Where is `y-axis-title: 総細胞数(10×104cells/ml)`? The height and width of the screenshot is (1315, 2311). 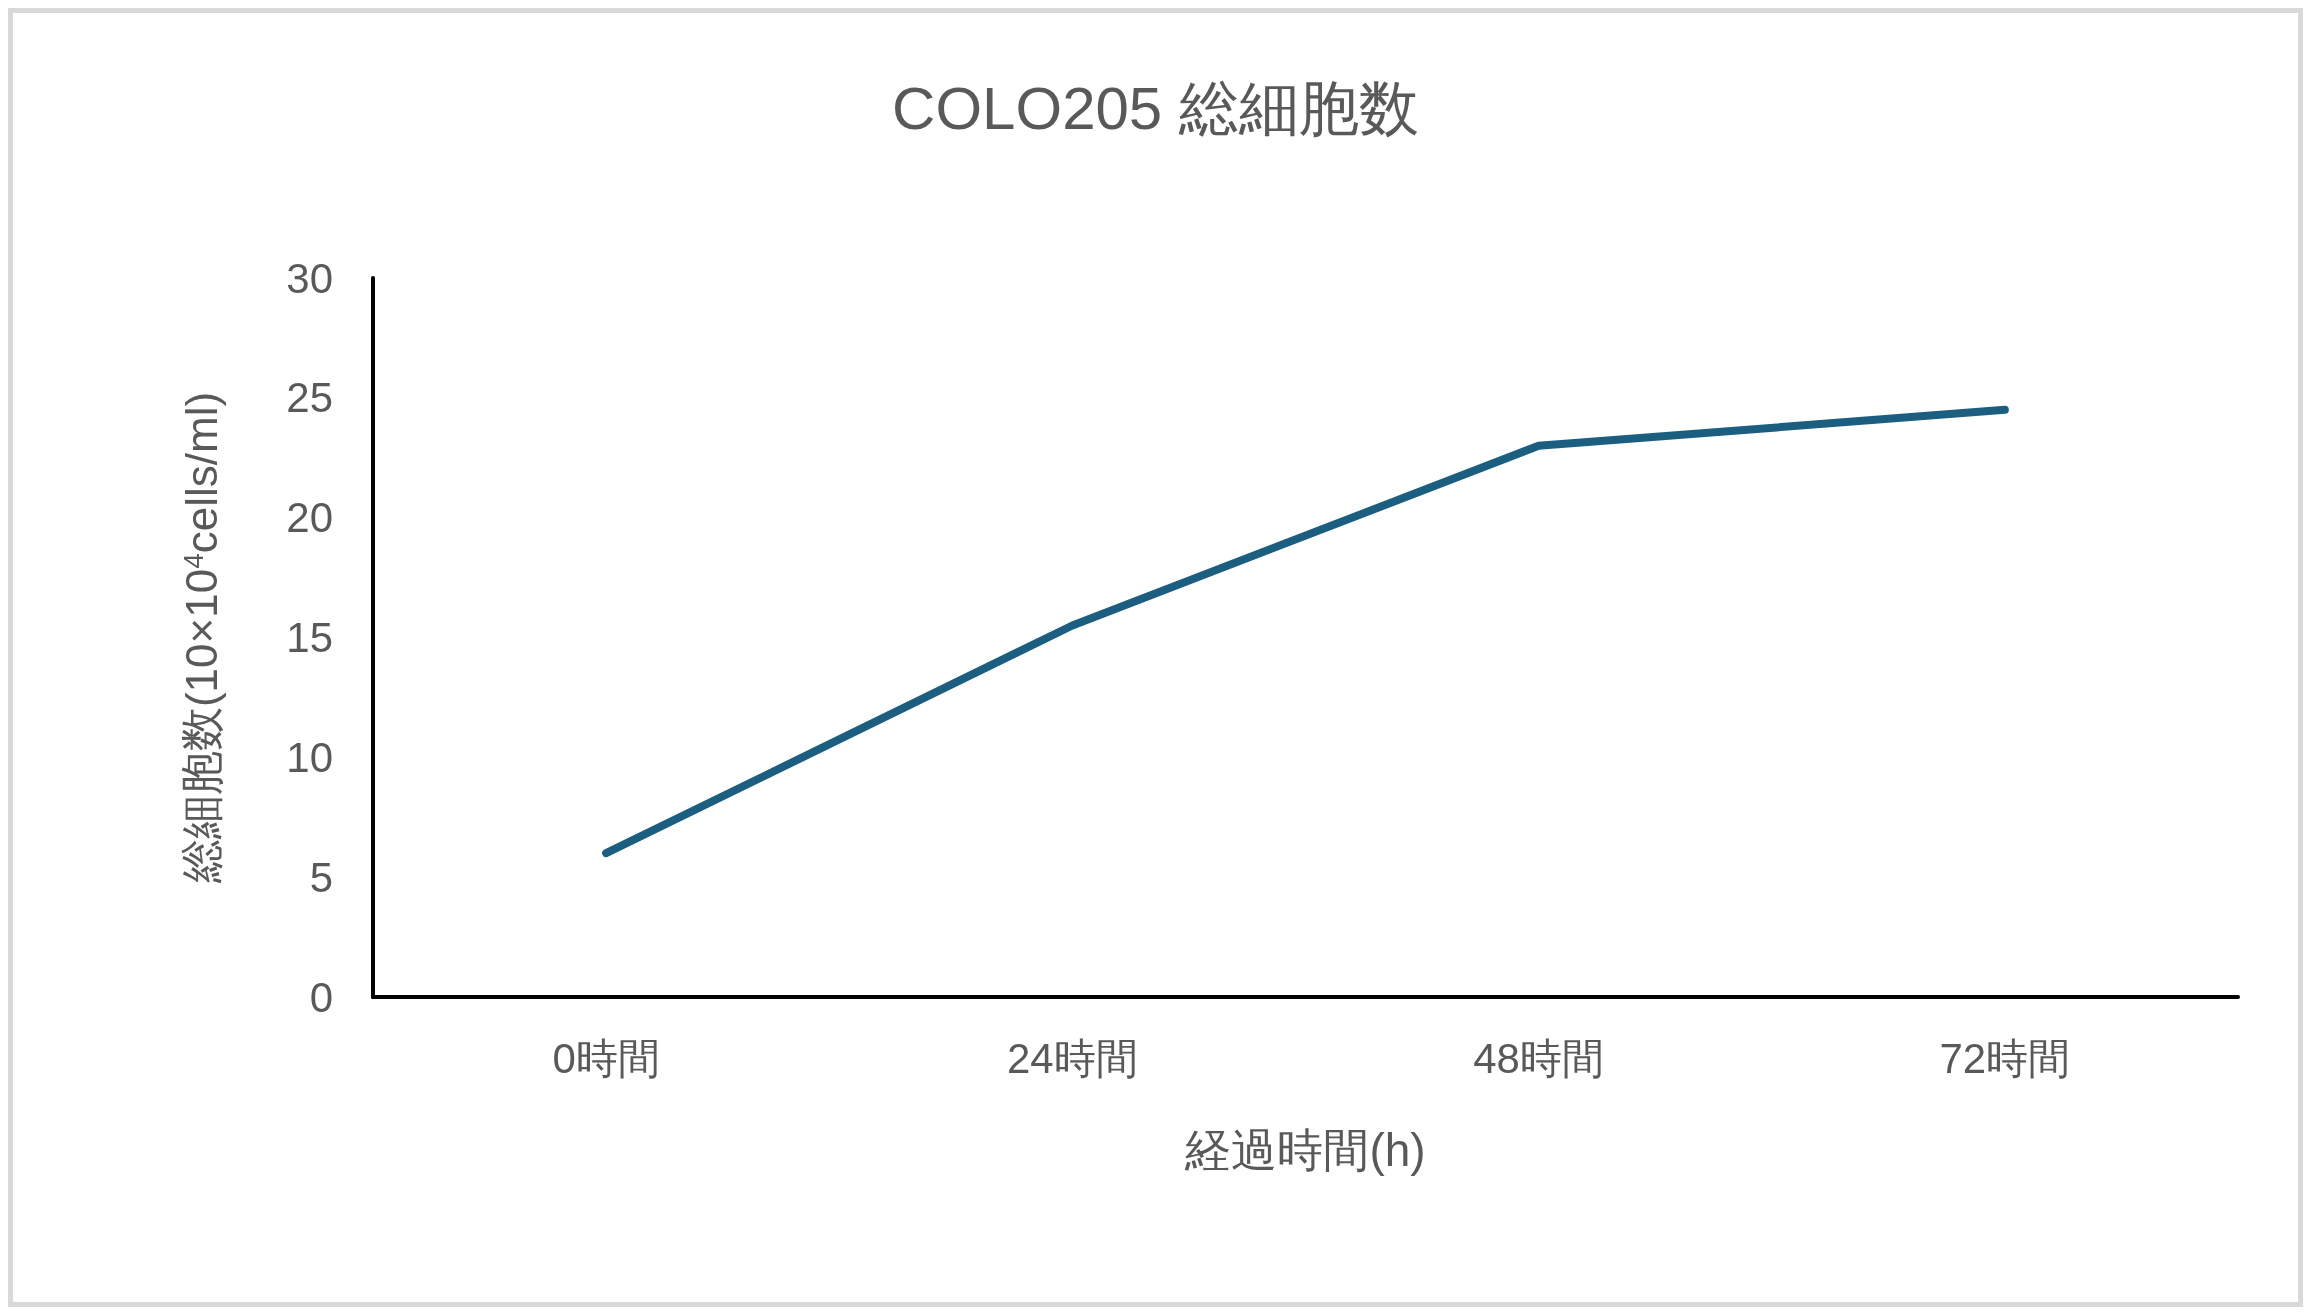 y-axis-title: 総細胞数(10×104cells/ml) is located at coordinates (201, 638).